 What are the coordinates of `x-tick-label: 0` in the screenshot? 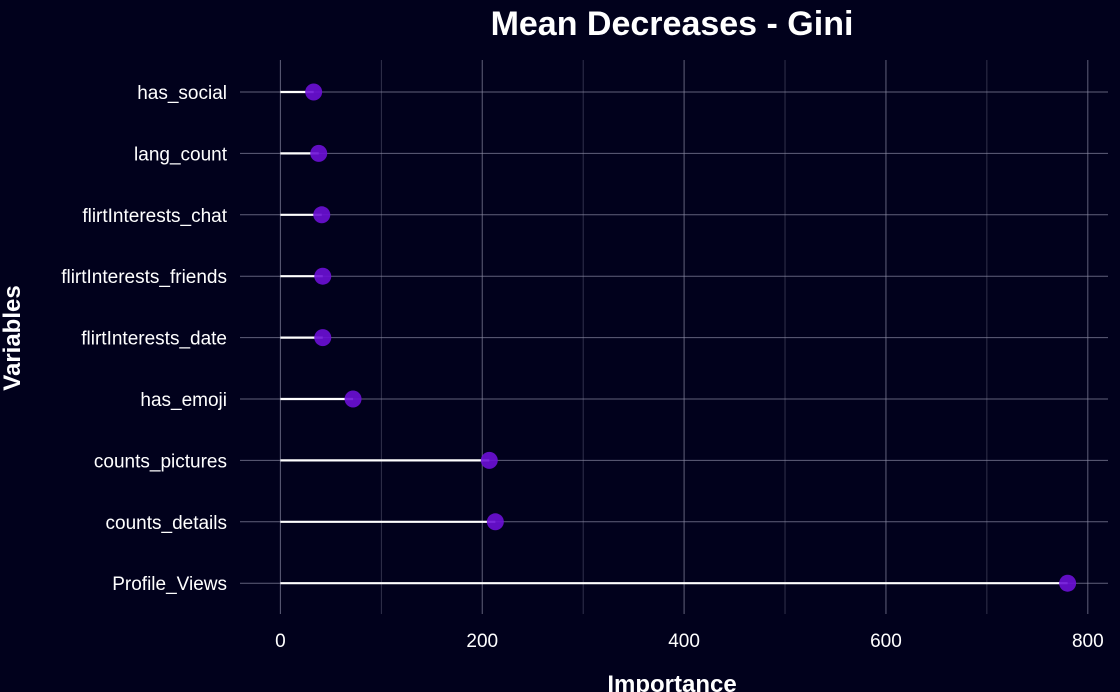 It's located at (280, 641).